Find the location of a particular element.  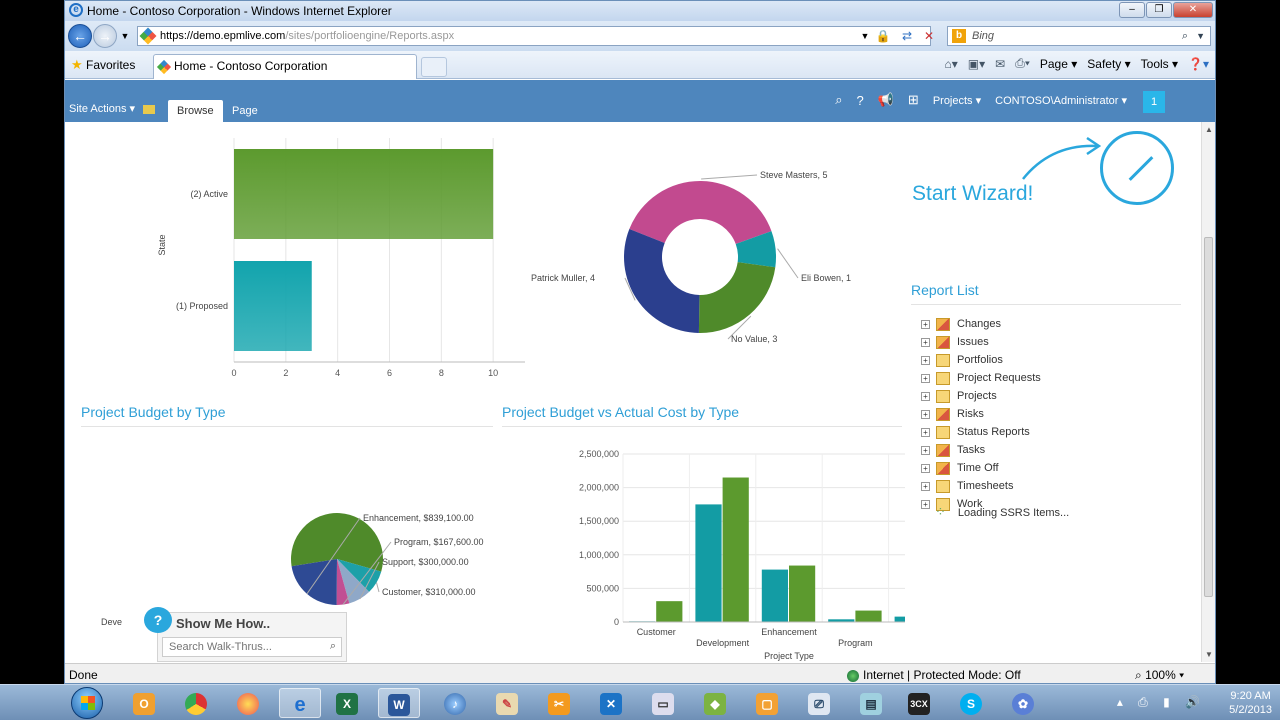

excel-icon: X is located at coordinates (347, 703).